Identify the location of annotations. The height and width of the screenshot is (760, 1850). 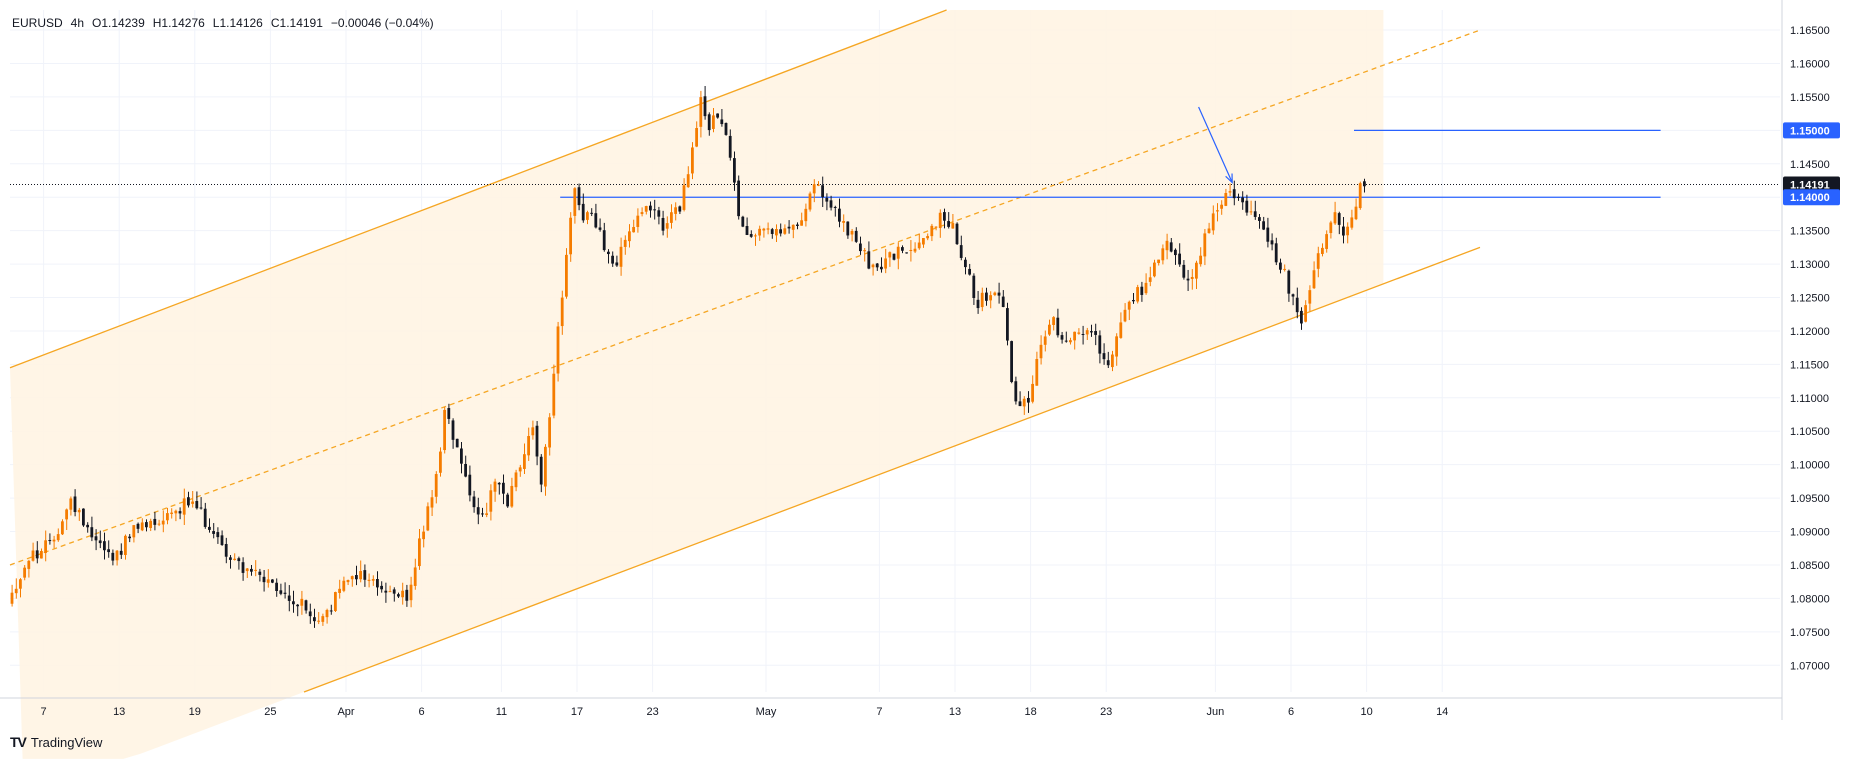
(1215, 145).